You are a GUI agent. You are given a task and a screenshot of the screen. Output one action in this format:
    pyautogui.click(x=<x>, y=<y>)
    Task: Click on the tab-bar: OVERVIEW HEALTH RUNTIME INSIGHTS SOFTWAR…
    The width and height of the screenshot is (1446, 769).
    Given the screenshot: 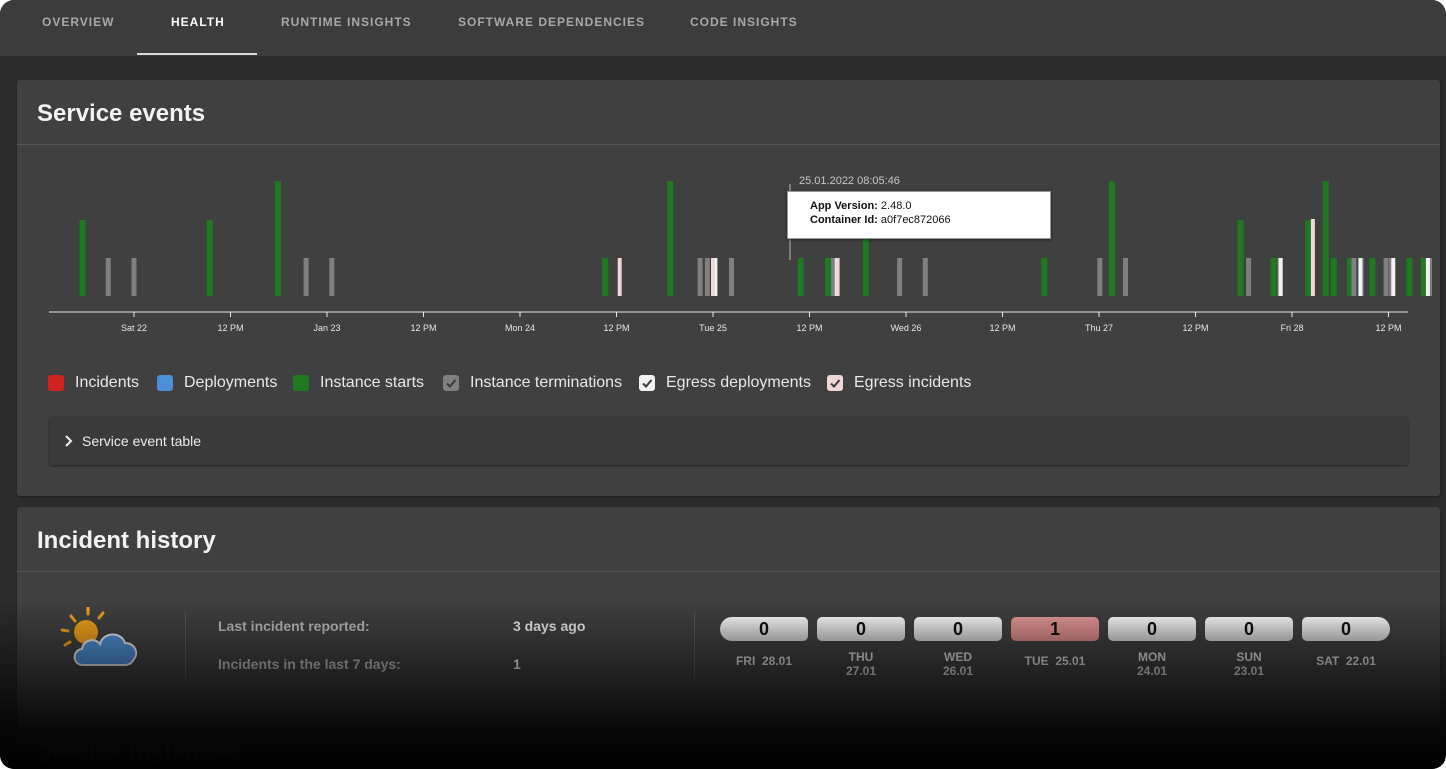 What is the action you would take?
    pyautogui.click(x=723, y=28)
    